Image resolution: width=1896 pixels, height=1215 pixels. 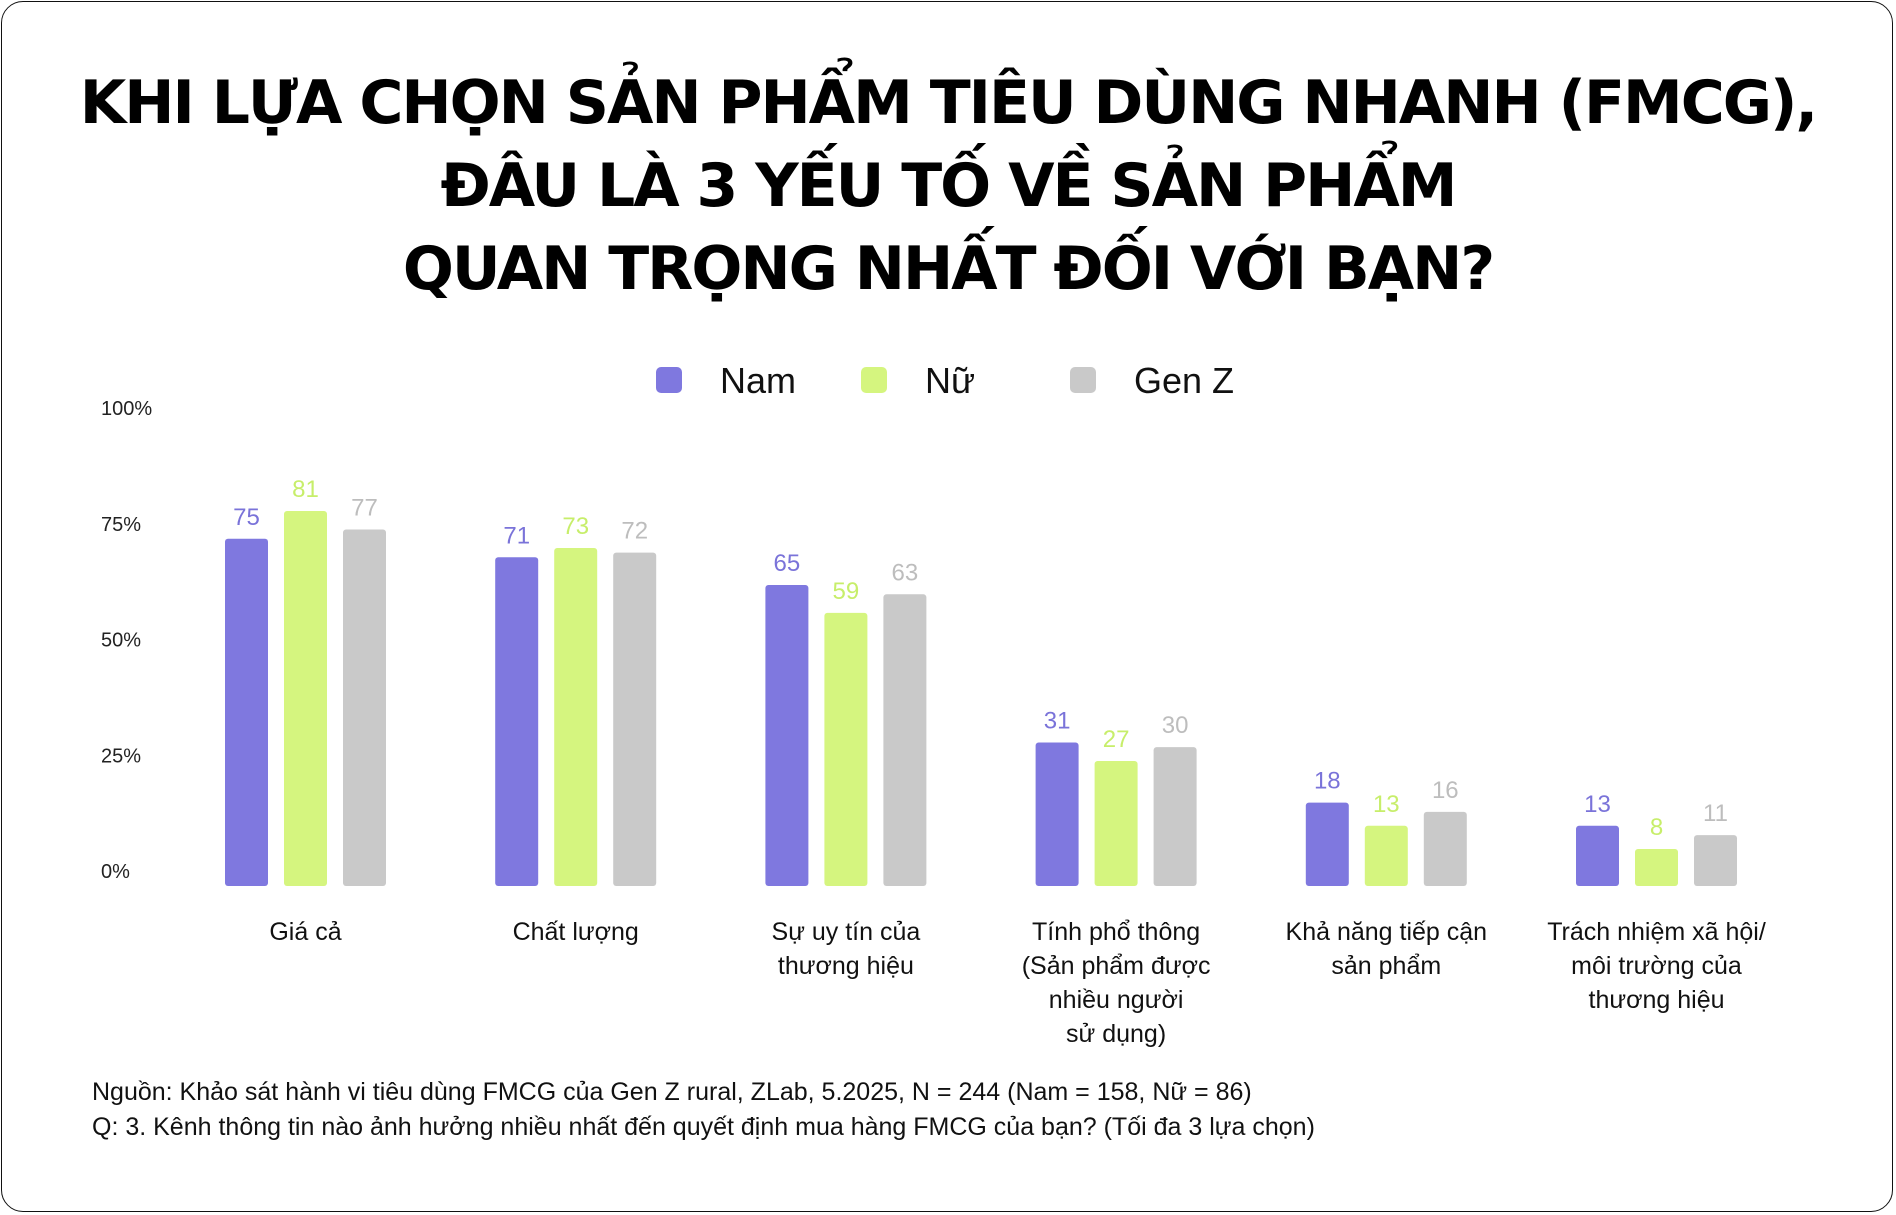 I want to click on y-tick-label: 50%, so click(x=121, y=641).